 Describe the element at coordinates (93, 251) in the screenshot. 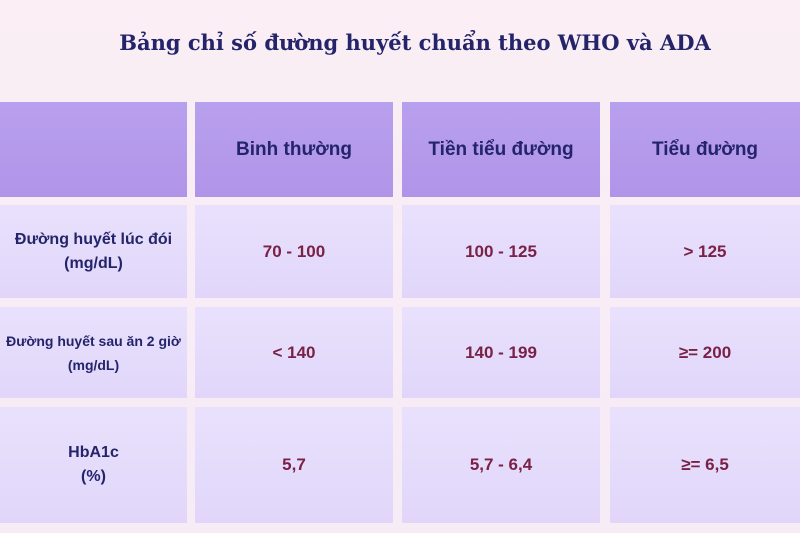

I see `row-label-cell: Đường huyết lúc đói (mg/dL)` at that location.